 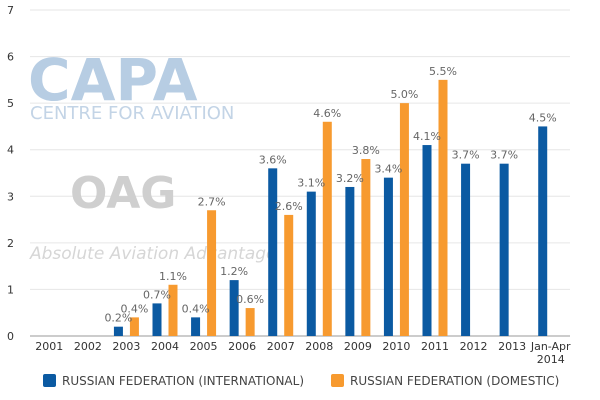 What do you see at coordinates (123, 193) in the screenshot?
I see `oag-watermark: OAG` at bounding box center [123, 193].